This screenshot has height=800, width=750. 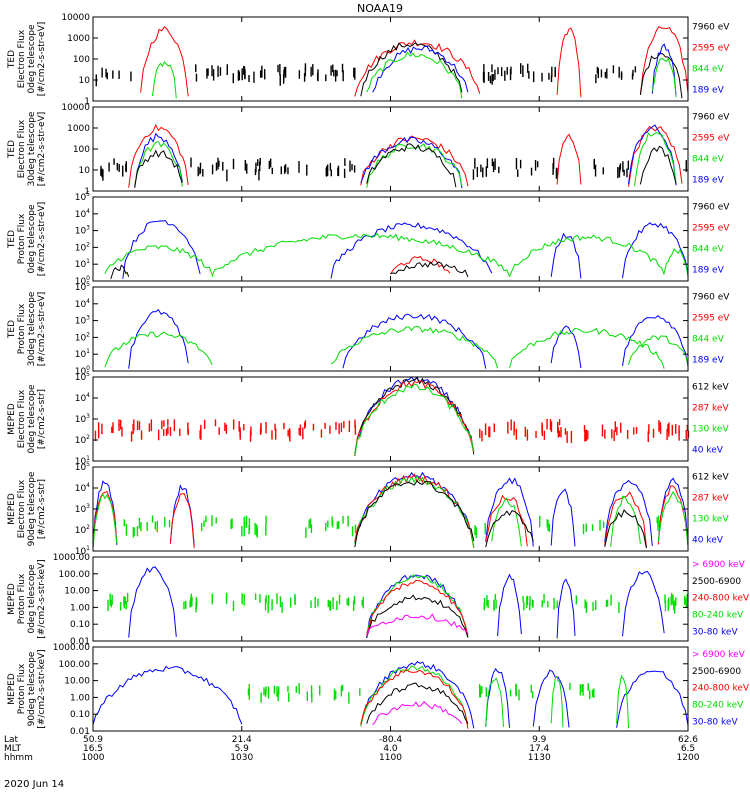 What do you see at coordinates (417, 607) in the screenshot?
I see `series-red` at bounding box center [417, 607].